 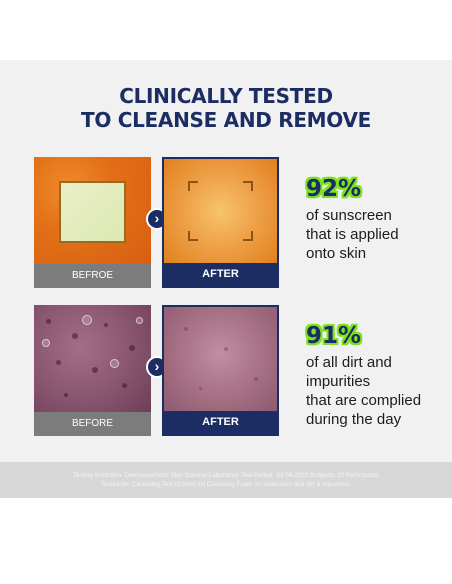 What do you see at coordinates (349, 215) in the screenshot?
I see `desc-line: of sunscreen` at bounding box center [349, 215].